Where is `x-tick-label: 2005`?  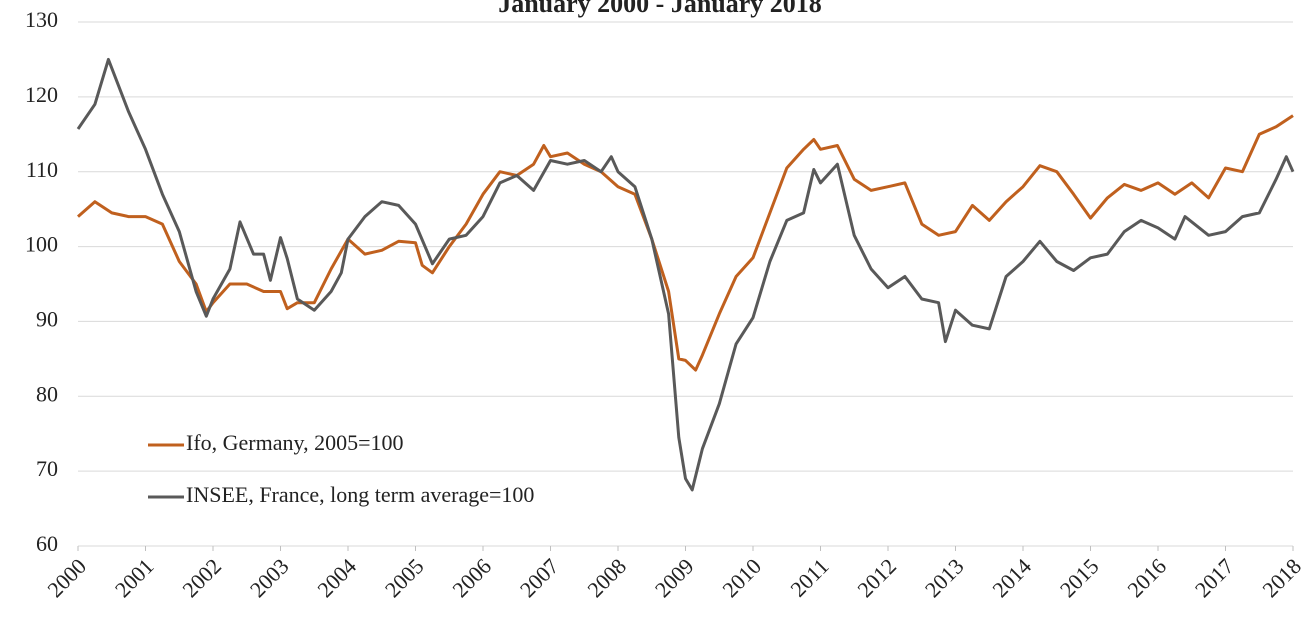 x-tick-label: 2005 is located at coordinates (404, 577).